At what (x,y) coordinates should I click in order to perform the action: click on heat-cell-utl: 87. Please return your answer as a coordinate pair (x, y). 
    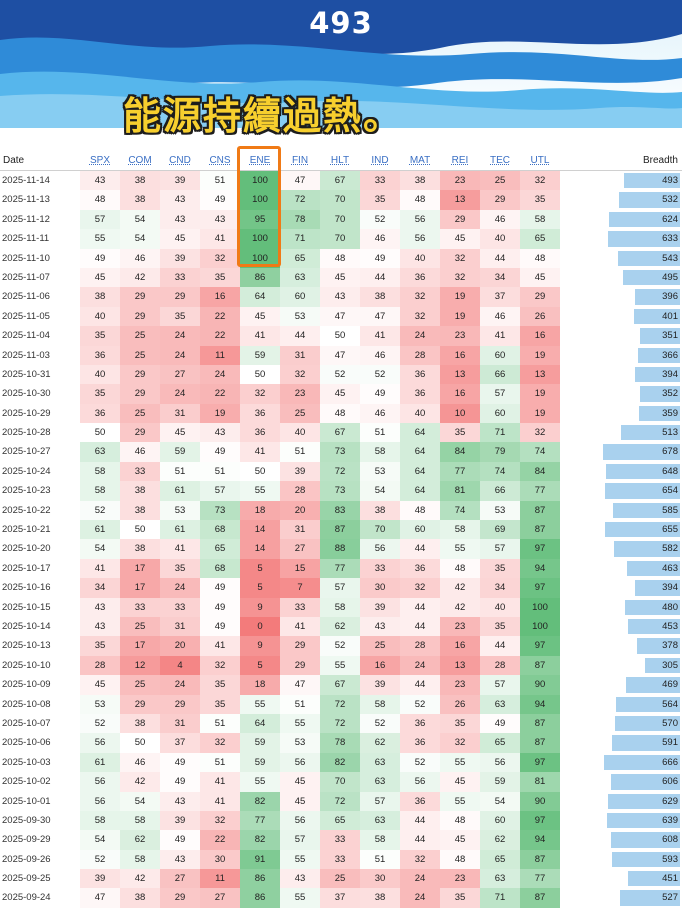
    Looking at the image, I should click on (540, 743).